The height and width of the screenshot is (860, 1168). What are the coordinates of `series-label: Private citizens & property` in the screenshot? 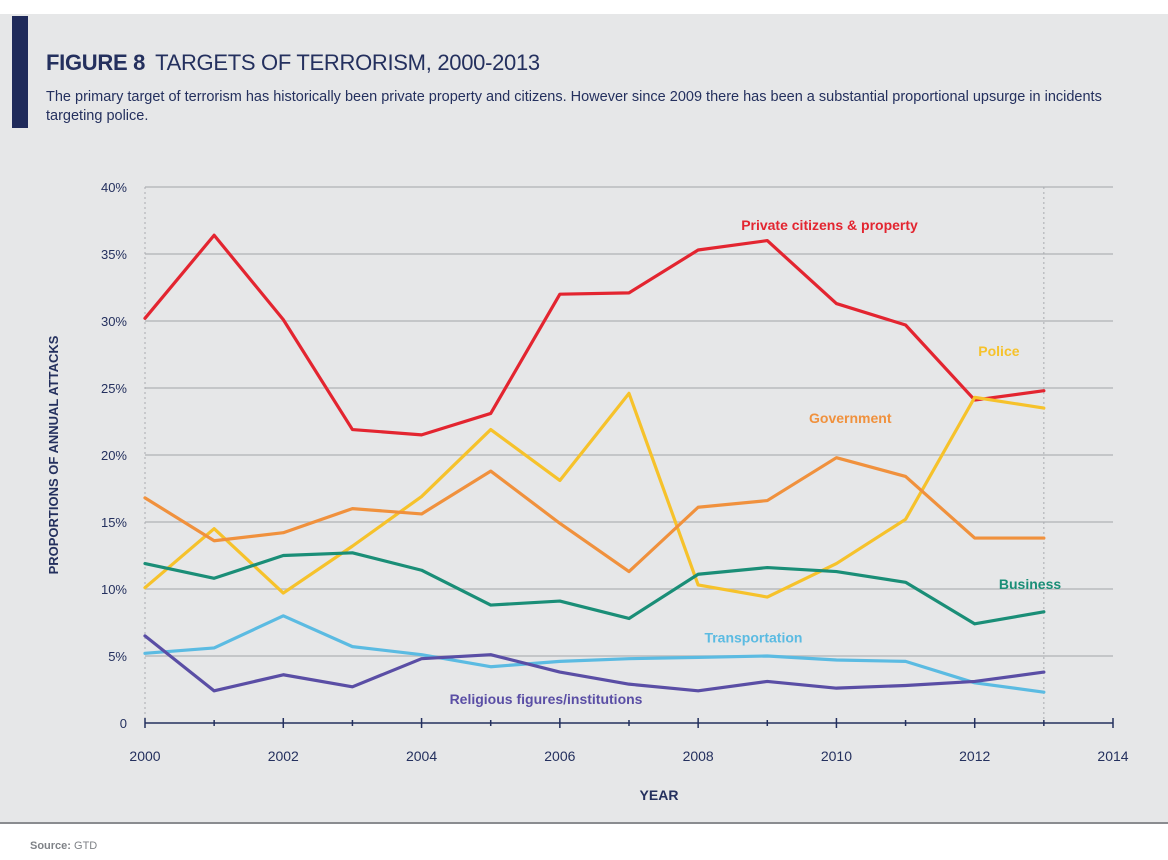 It's located at (829, 225).